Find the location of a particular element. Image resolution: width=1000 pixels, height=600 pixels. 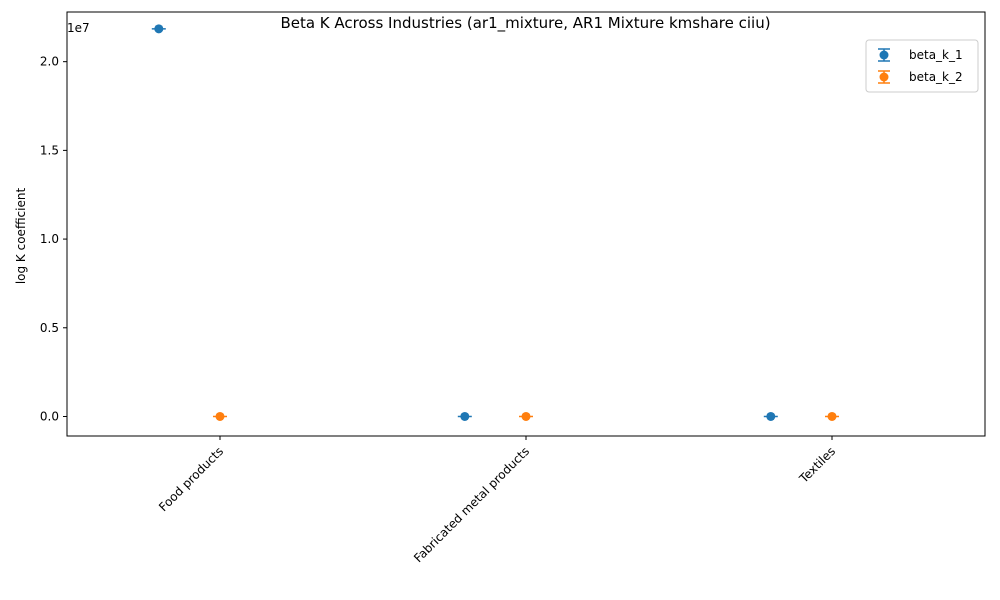

legend-box is located at coordinates (922, 66).